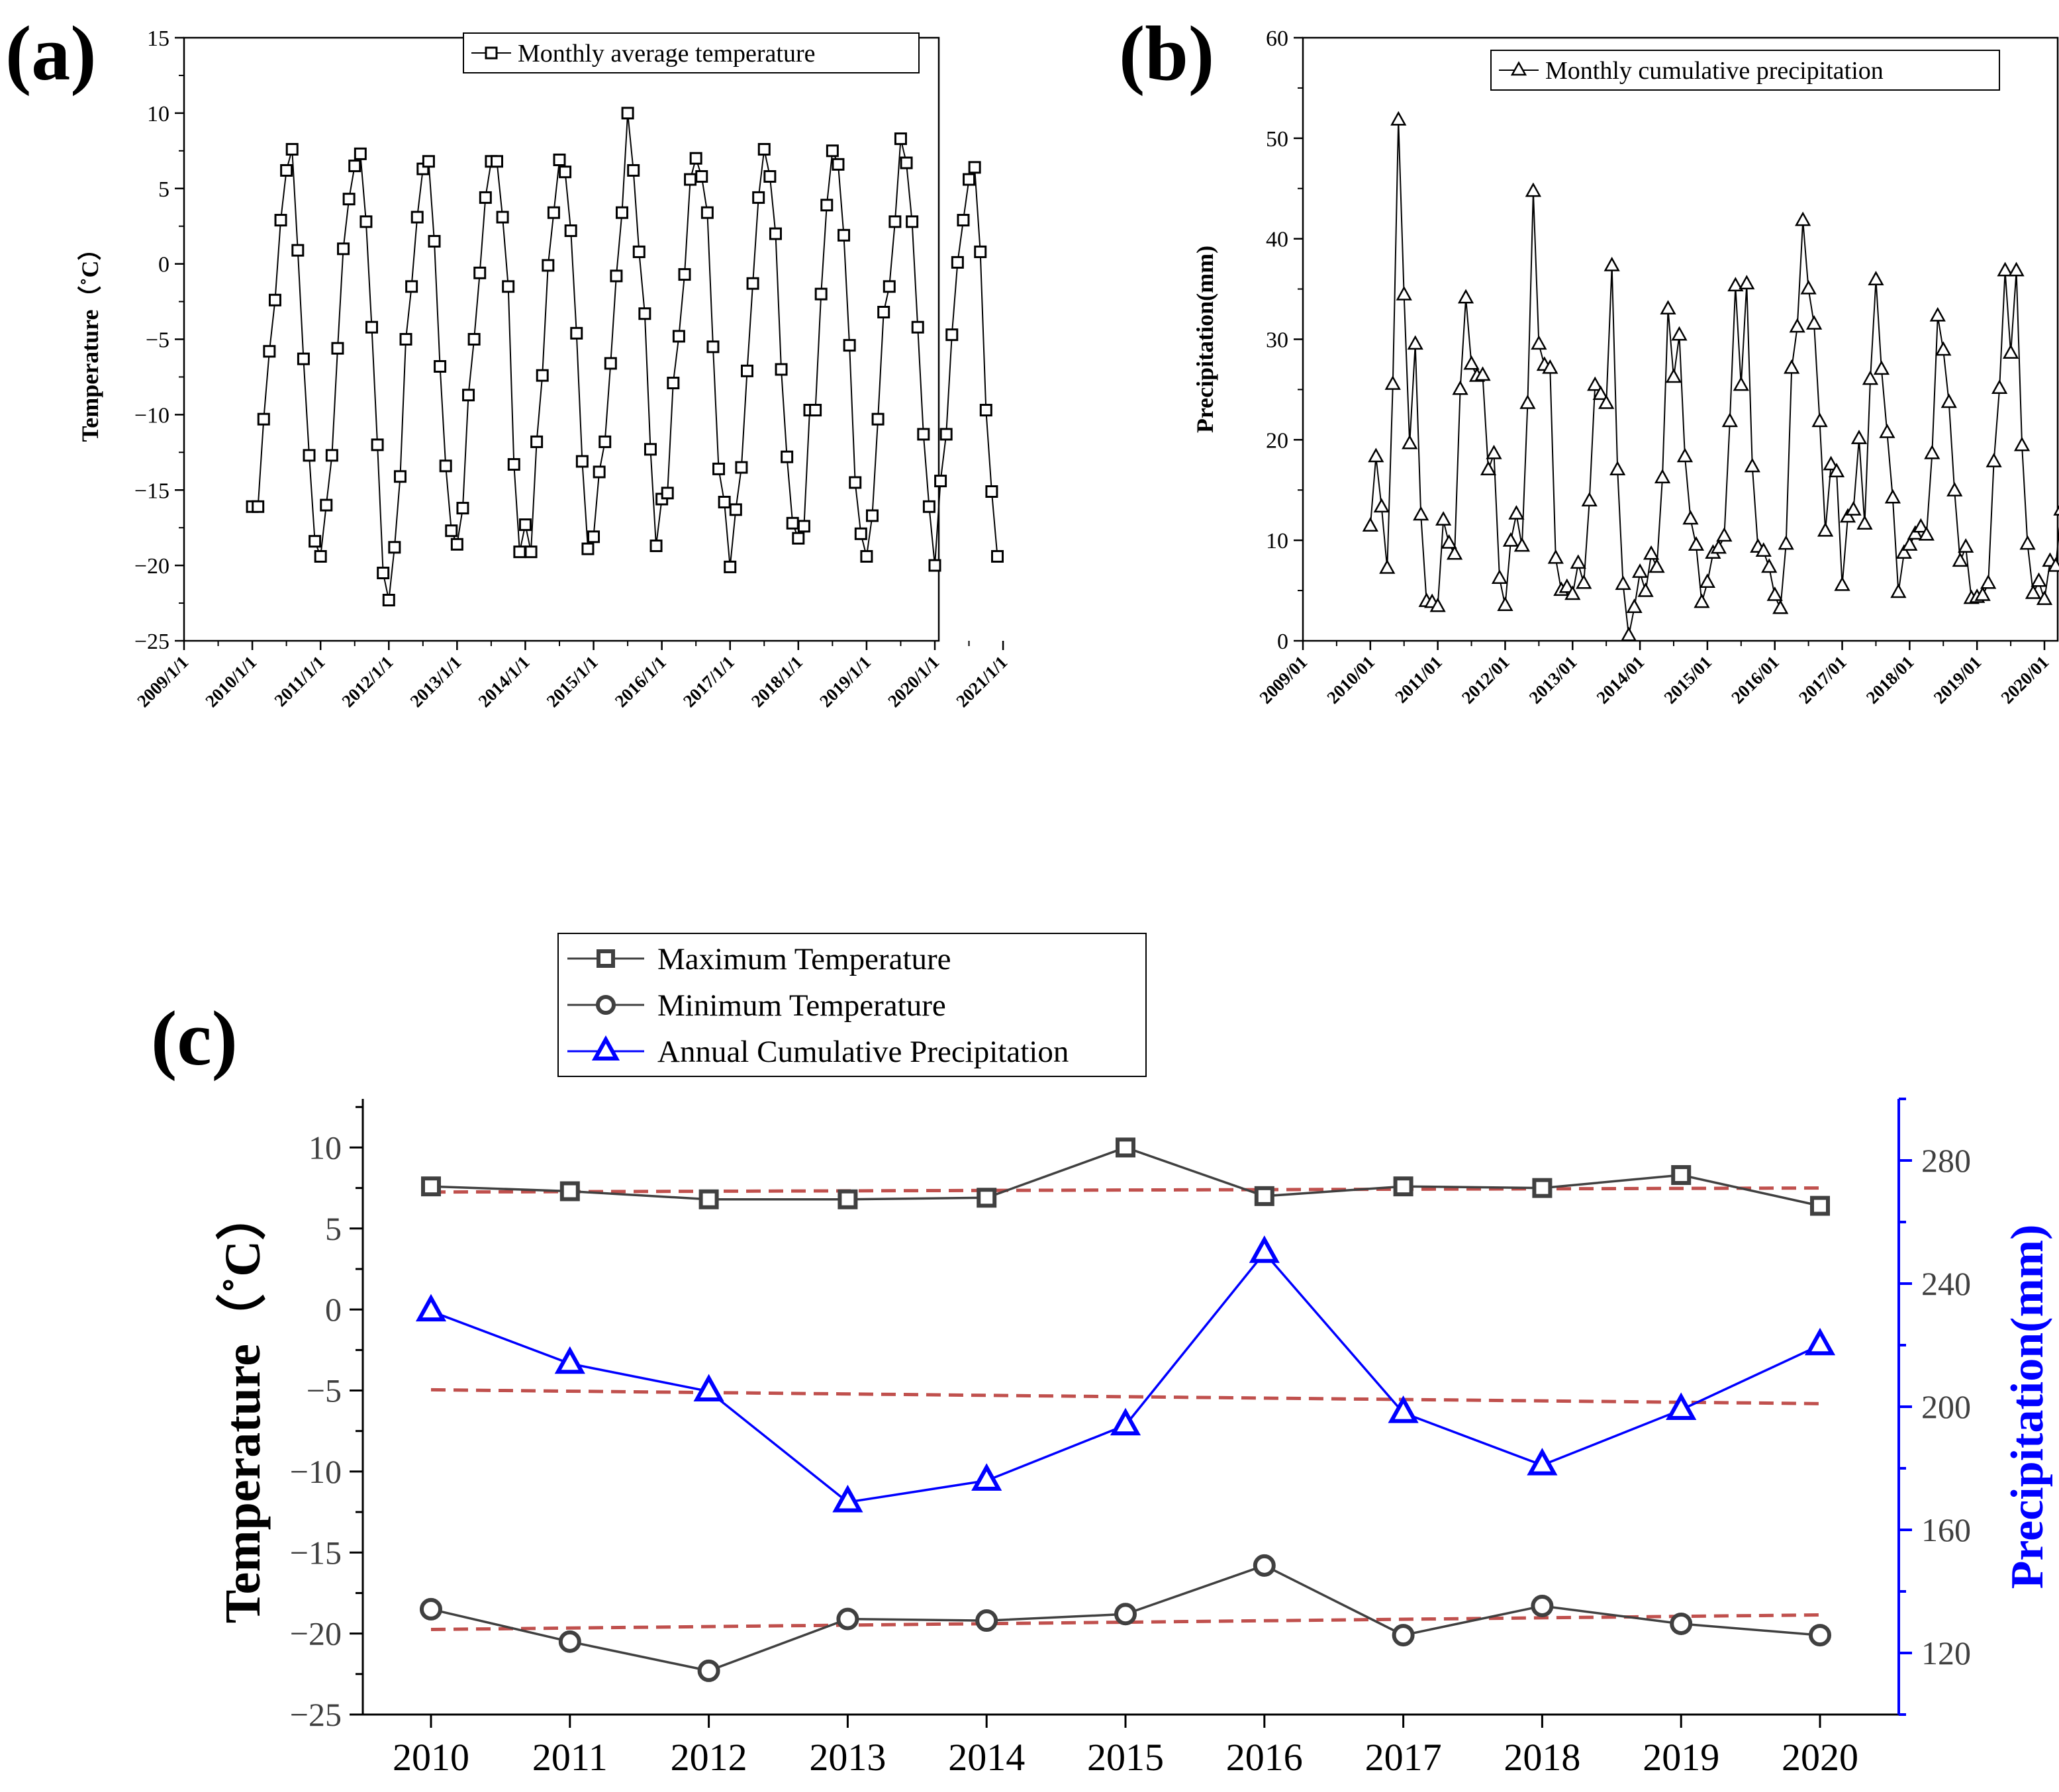  What do you see at coordinates (2027, 1407) in the screenshot?
I see `y-right-axis-label: Precipitation(mm)` at bounding box center [2027, 1407].